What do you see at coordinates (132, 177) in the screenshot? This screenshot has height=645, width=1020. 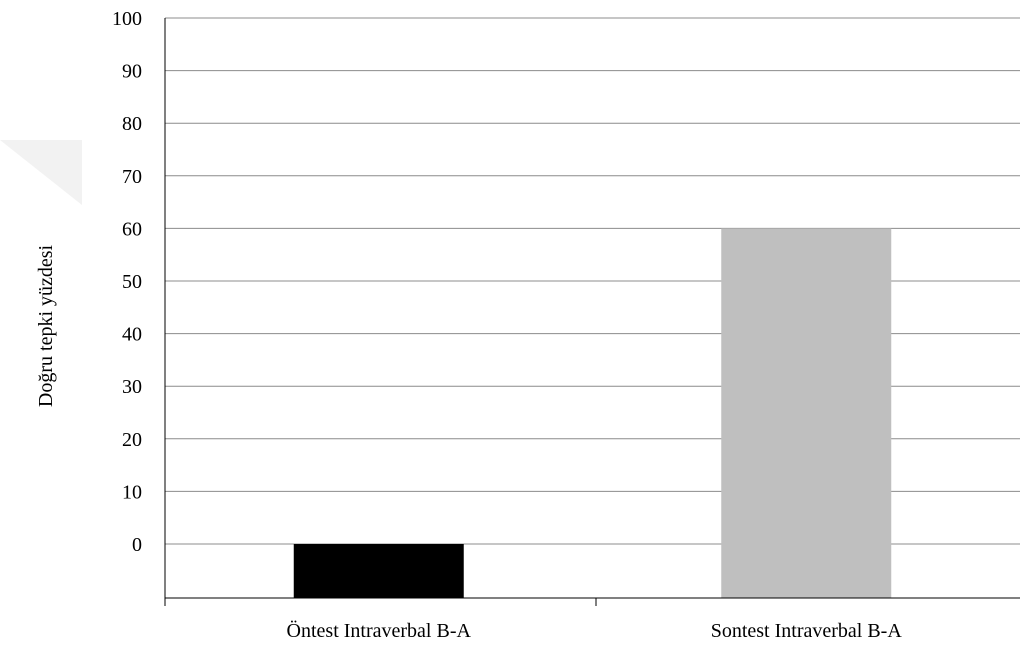 I see `y-tick-label: 70` at bounding box center [132, 177].